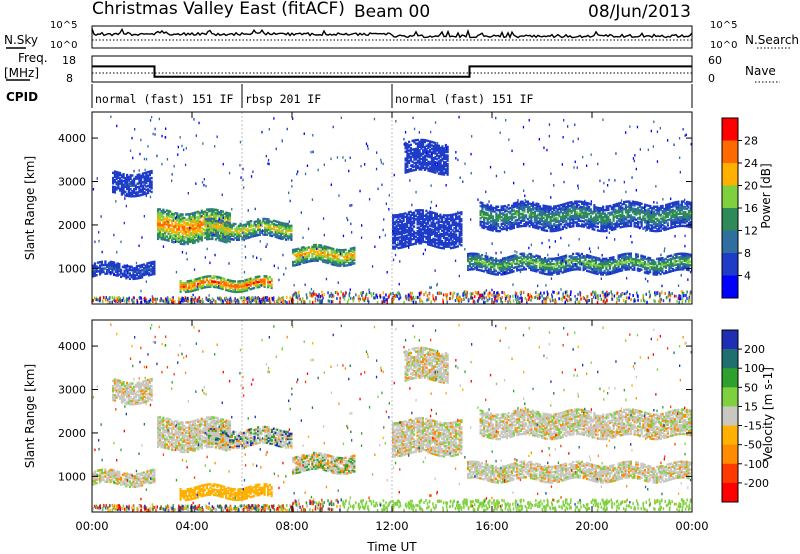 The image size is (800, 554). I want to click on nave-label: Nave, so click(760, 71).